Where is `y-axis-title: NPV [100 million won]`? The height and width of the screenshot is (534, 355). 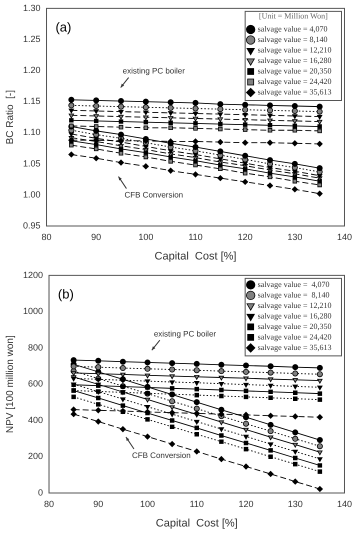
y-axis-title: NPV [100 million won] is located at coordinates (10, 384).